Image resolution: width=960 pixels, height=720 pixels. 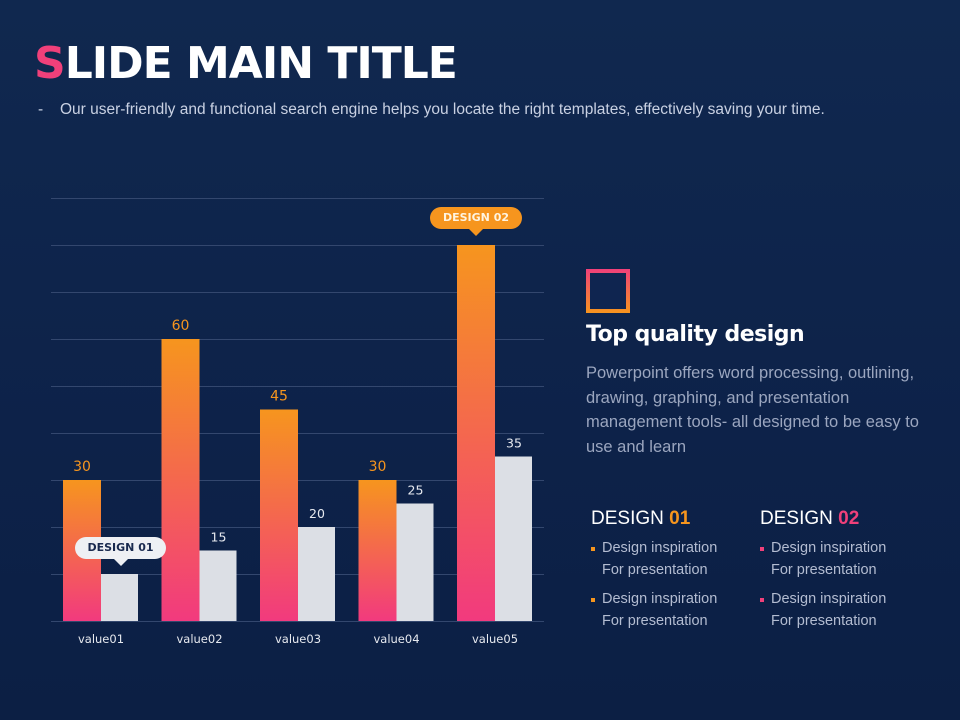 I want to click on bar-value04-series2, so click(x=415, y=562).